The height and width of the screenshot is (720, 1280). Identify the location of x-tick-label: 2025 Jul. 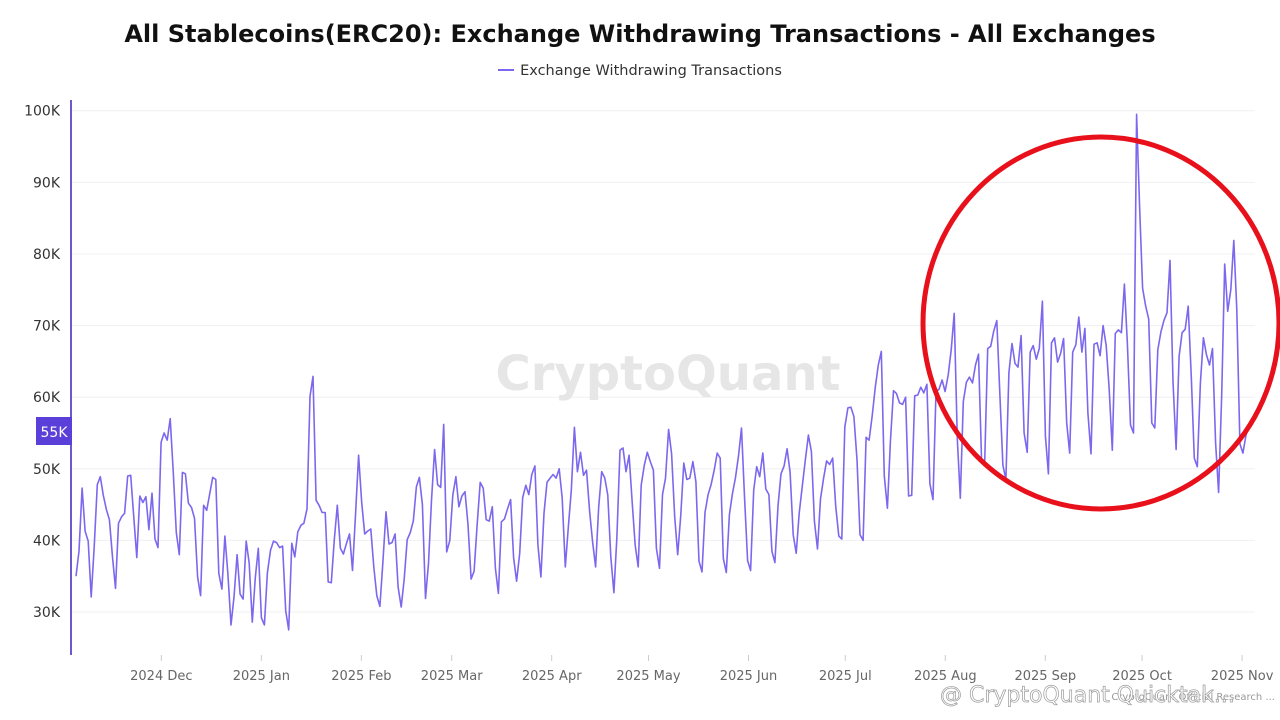
(845, 676).